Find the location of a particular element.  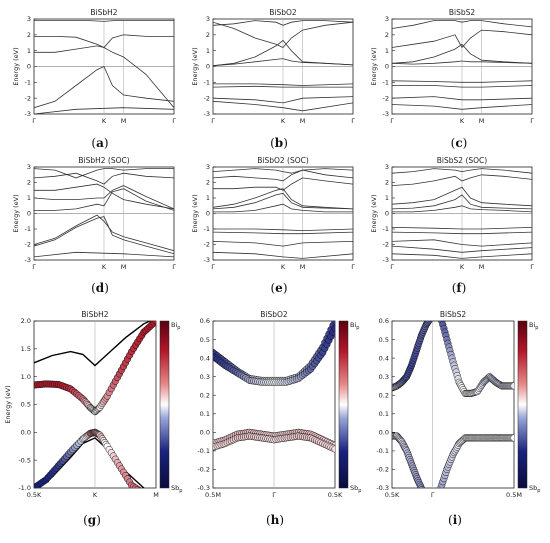

y-tick-label: -1 is located at coordinates (28, 229).